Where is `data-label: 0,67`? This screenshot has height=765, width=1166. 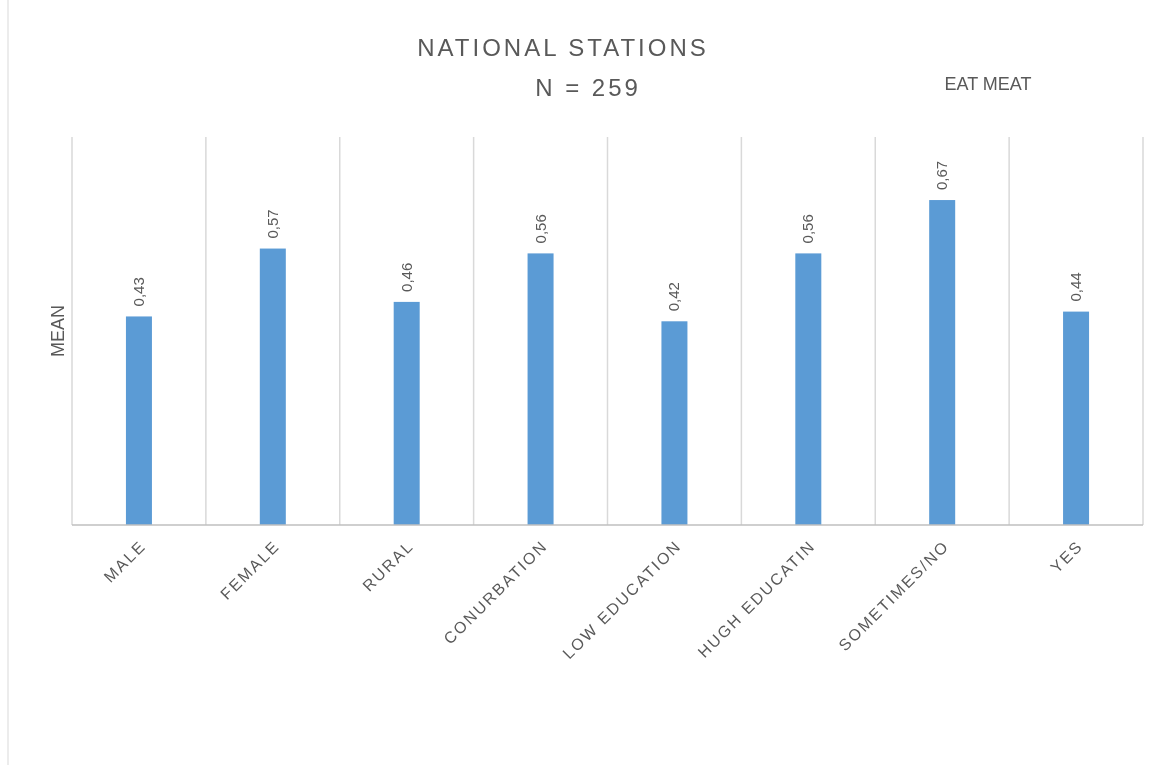
data-label: 0,67 is located at coordinates (942, 175).